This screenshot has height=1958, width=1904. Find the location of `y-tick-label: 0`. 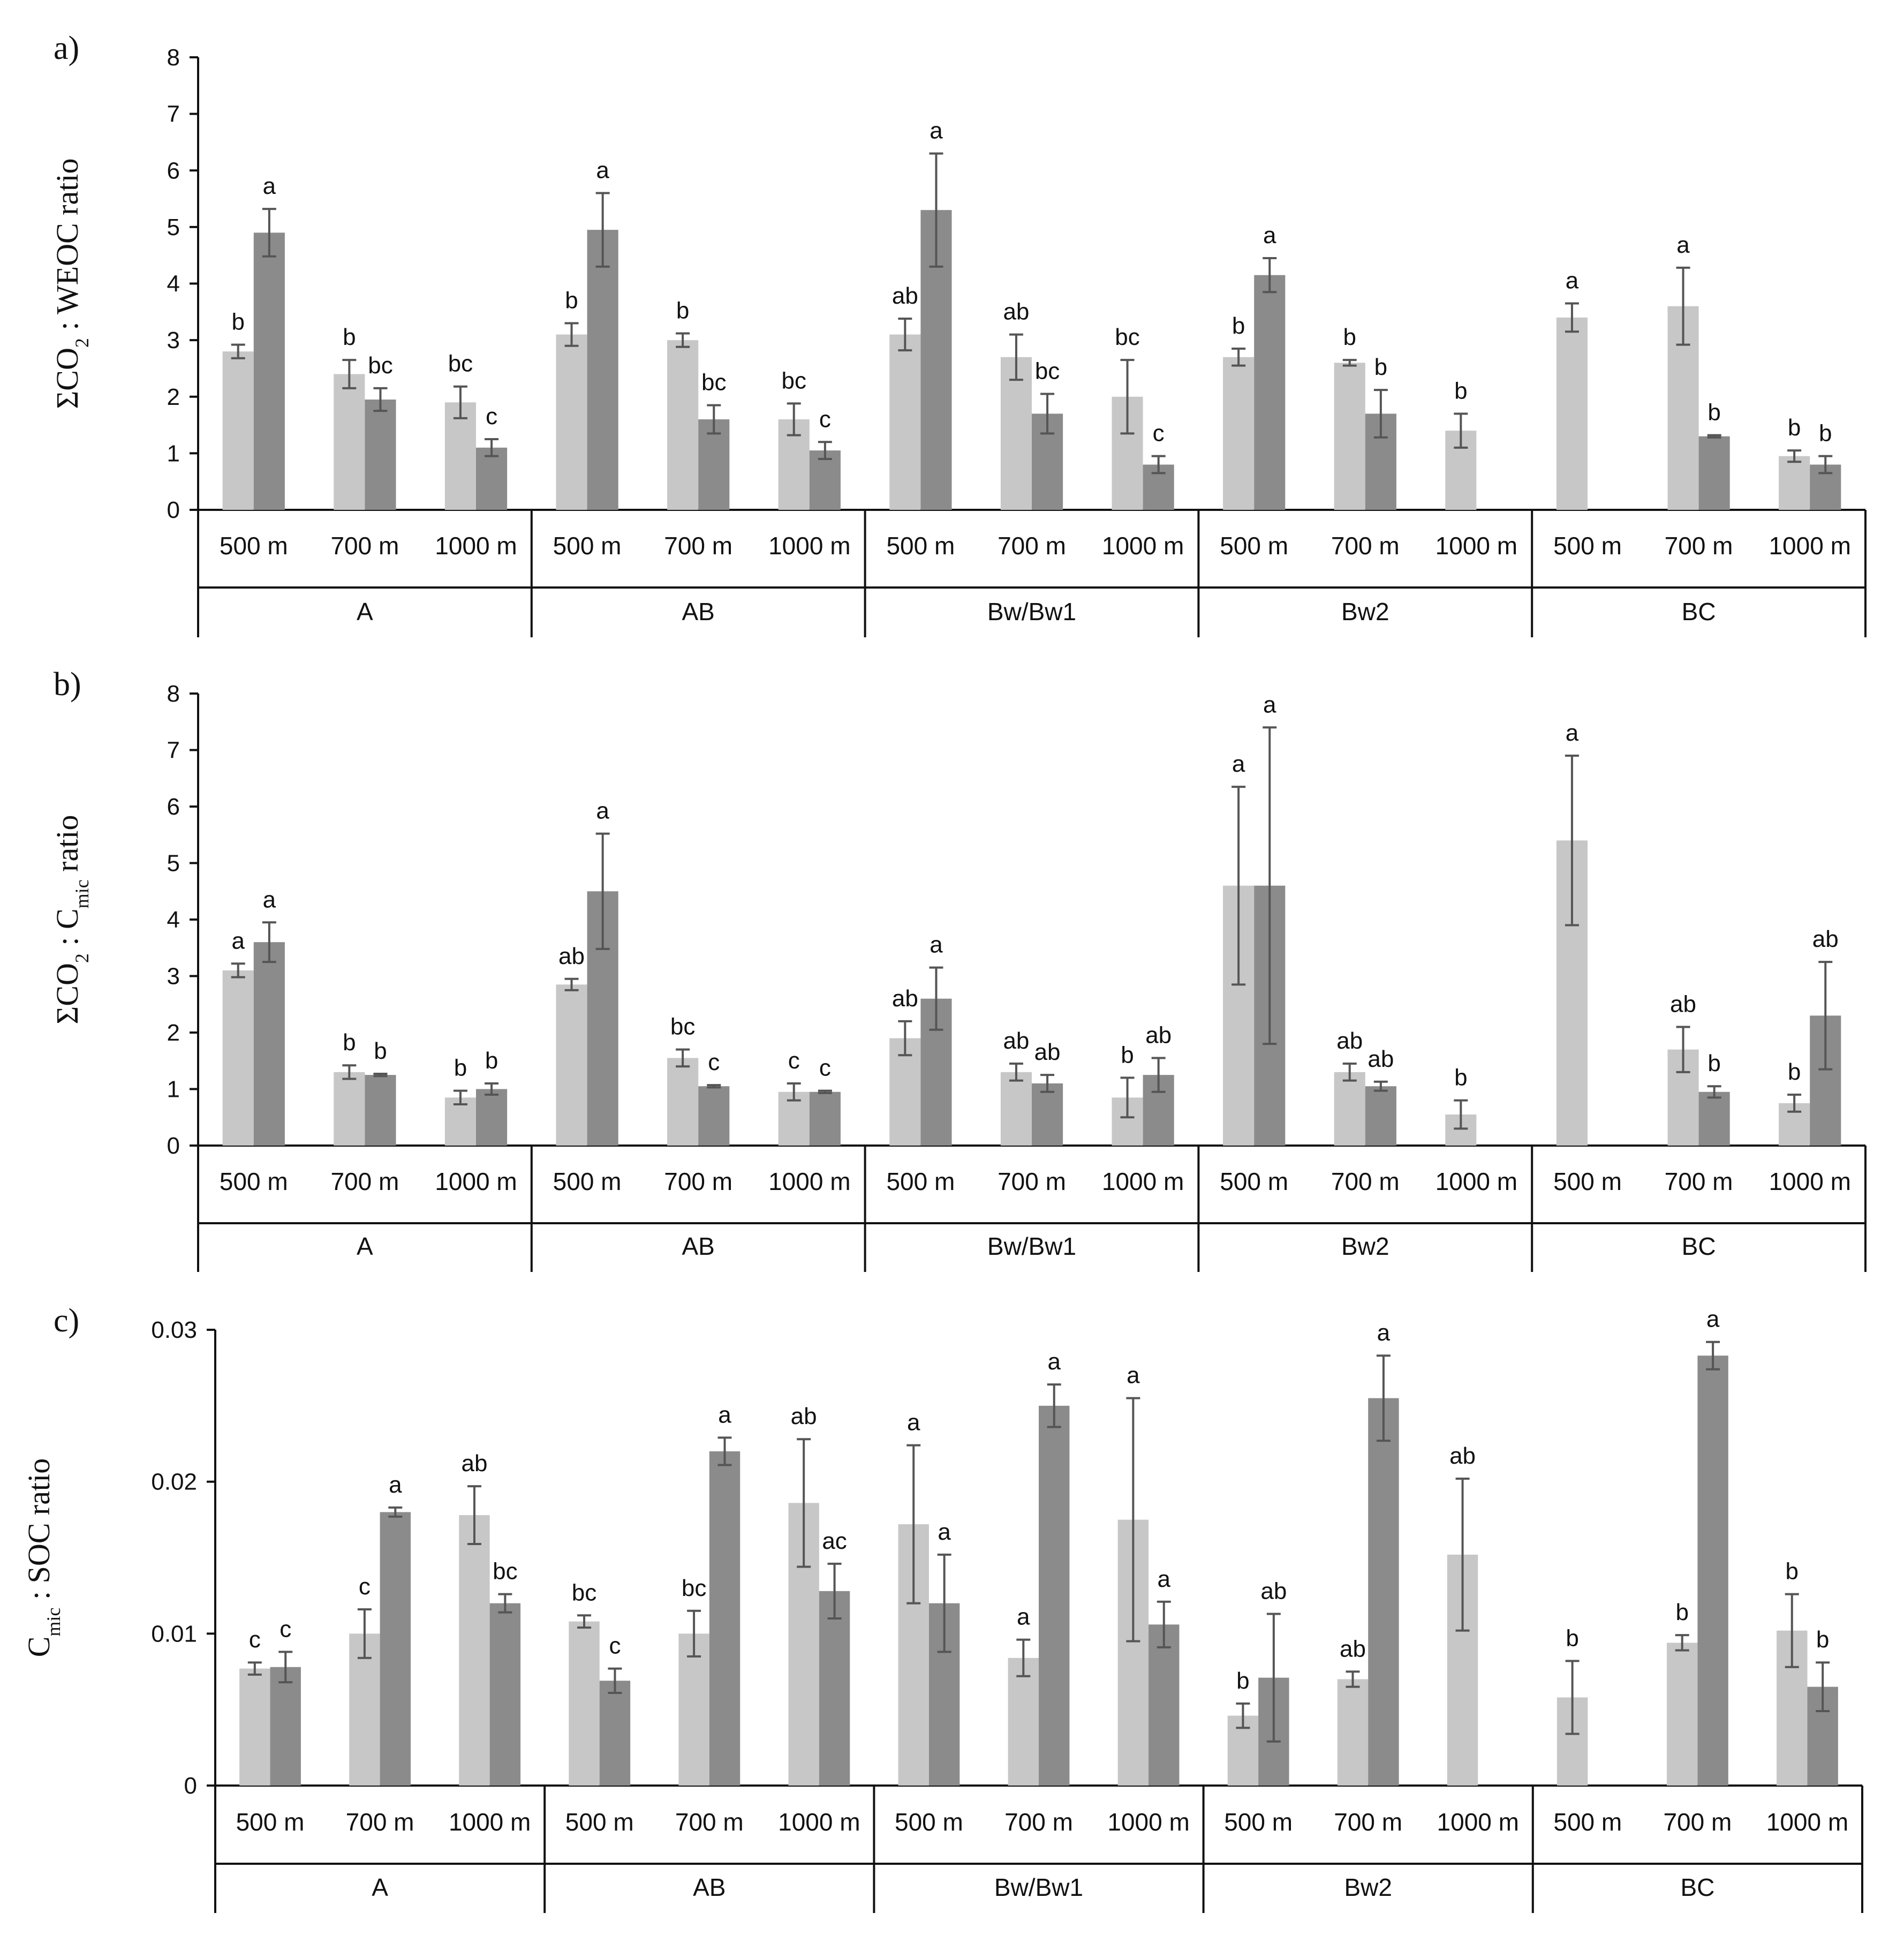

y-tick-label: 0 is located at coordinates (174, 510).